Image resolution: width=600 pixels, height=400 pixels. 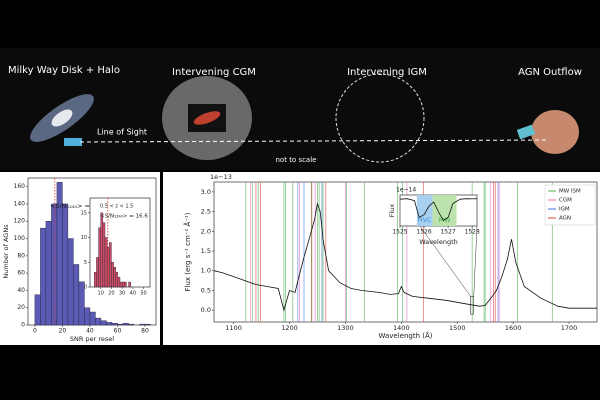 What do you see at coordinates (187, 251) in the screenshot?
I see `y-axis-label: Flux (erg s⁻¹ cm⁻² Å⁻¹)` at bounding box center [187, 251].